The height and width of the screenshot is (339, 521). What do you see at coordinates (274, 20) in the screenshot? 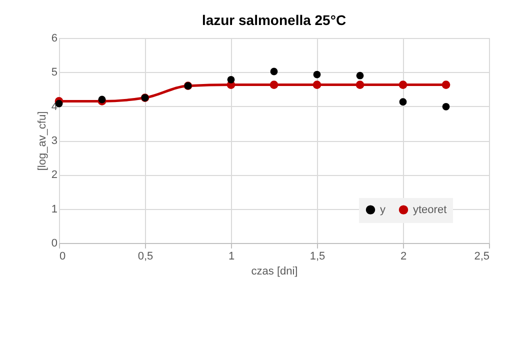
I see `chart-title: lazur salmonella 25°C` at bounding box center [274, 20].